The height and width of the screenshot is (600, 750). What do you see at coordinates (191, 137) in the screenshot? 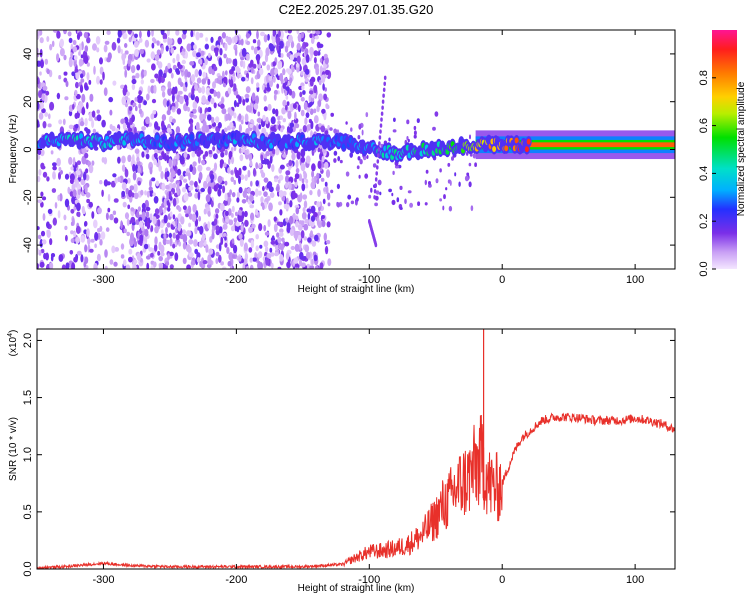
I see `spectrogram-band-cell` at bounding box center [191, 137].